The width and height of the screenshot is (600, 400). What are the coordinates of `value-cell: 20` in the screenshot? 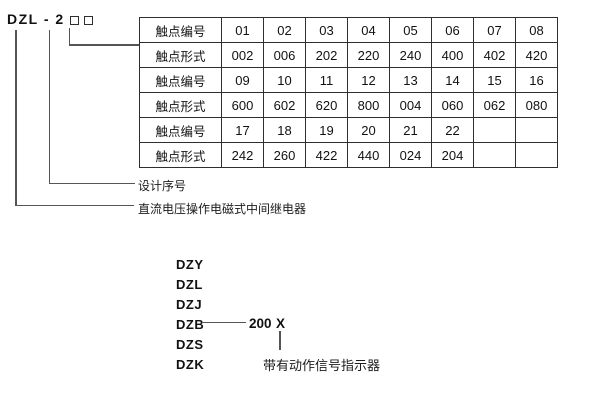 It's located at (368, 130).